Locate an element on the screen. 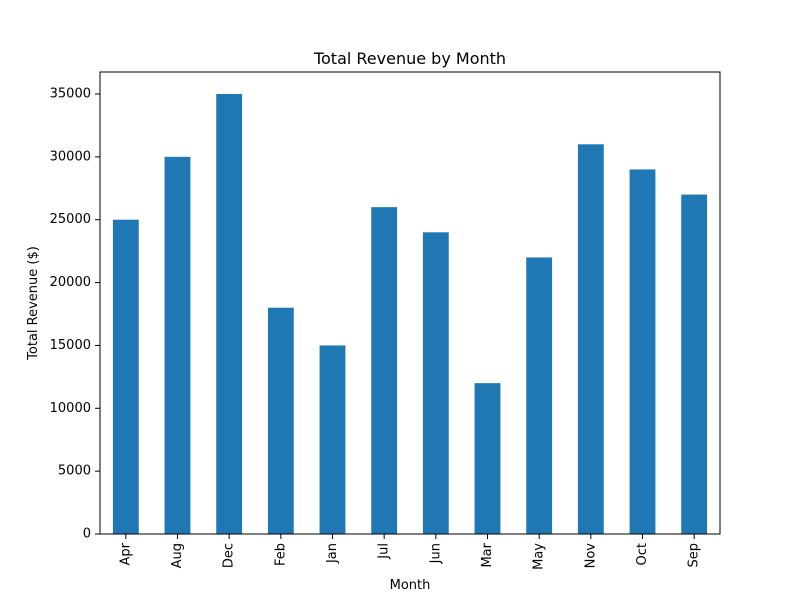  y-axis-label: Total Revenue ($) is located at coordinates (33, 303).